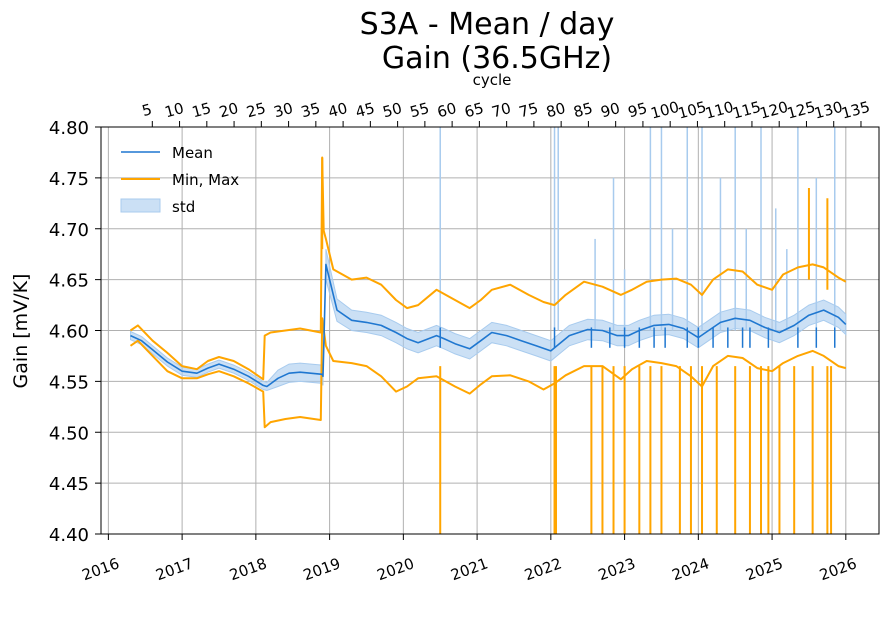 This screenshot has width=888, height=622. What do you see at coordinates (488, 373) in the screenshot?
I see `series-min-line` at bounding box center [488, 373].